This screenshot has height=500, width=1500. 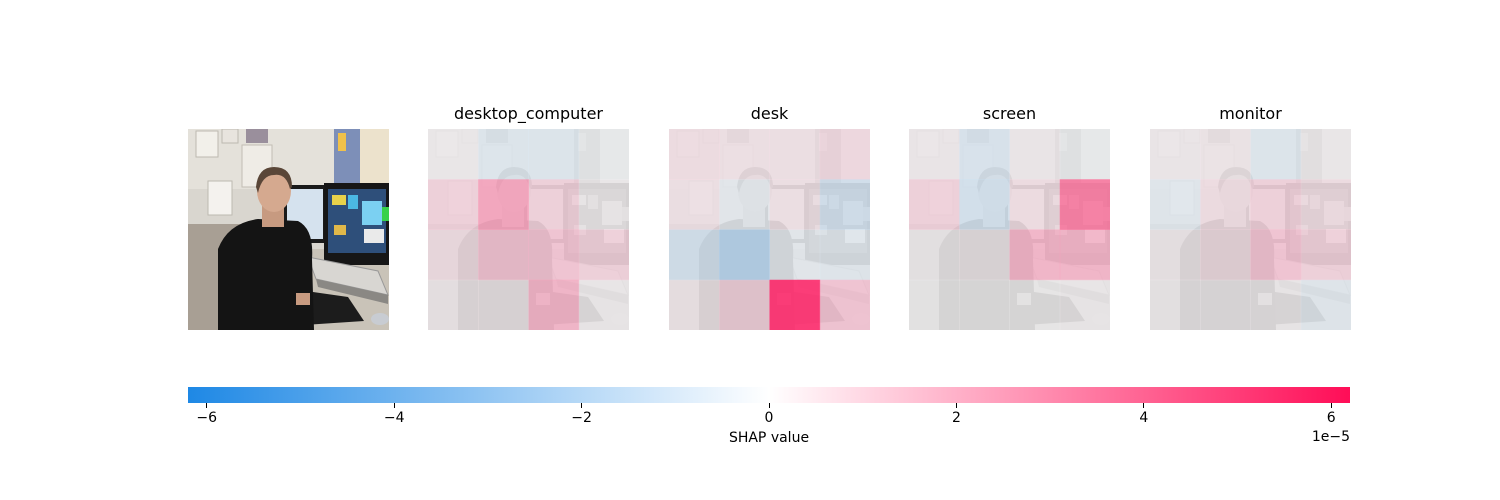 What do you see at coordinates (1144, 418) in the screenshot?
I see `colorbar-tick-label: 4` at bounding box center [1144, 418].